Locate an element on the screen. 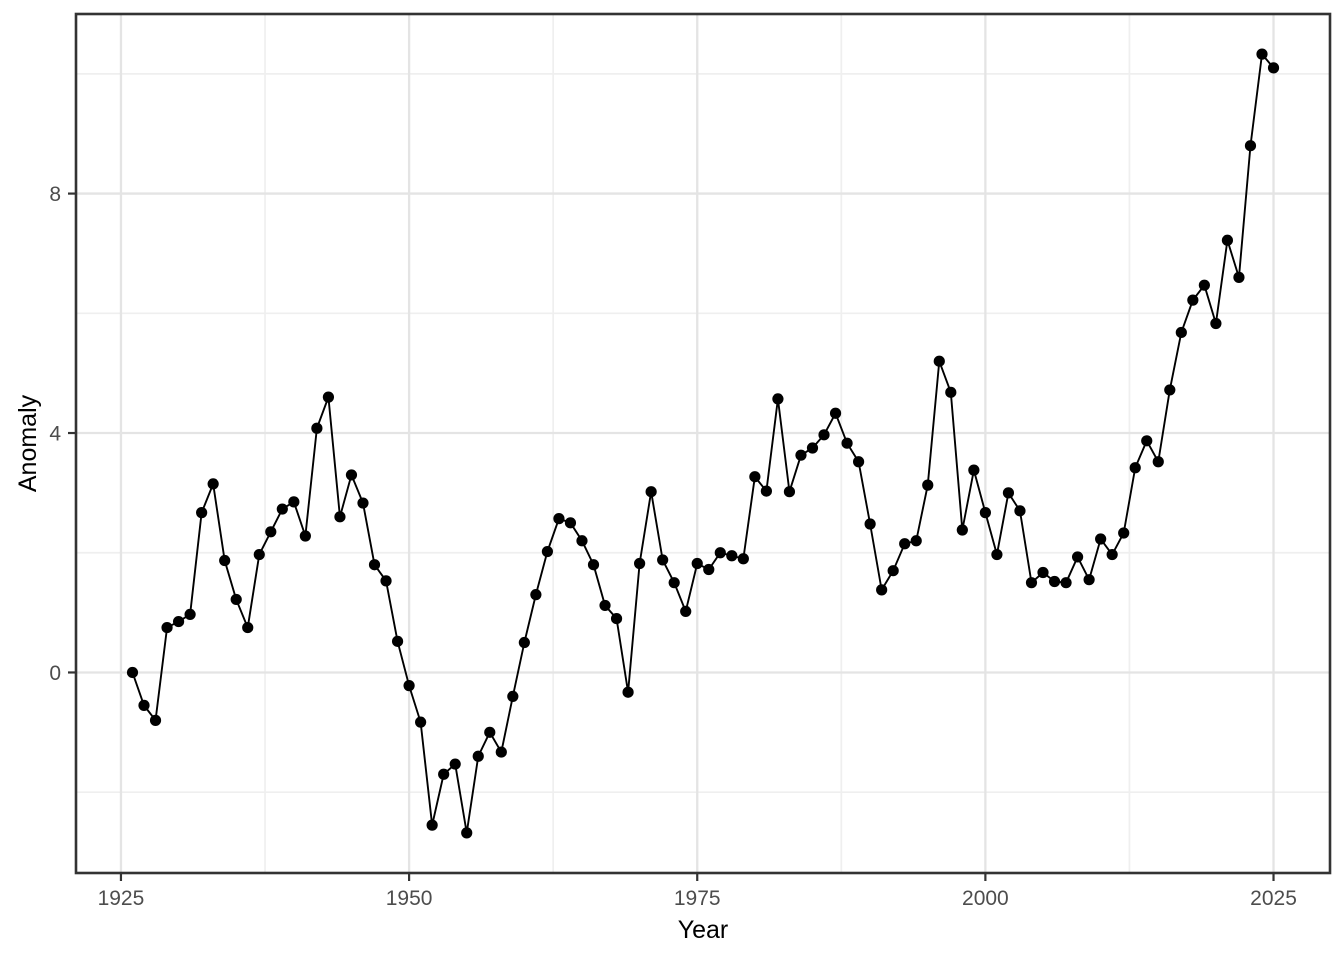  y-axis-title: Anomaly is located at coordinates (28, 443).